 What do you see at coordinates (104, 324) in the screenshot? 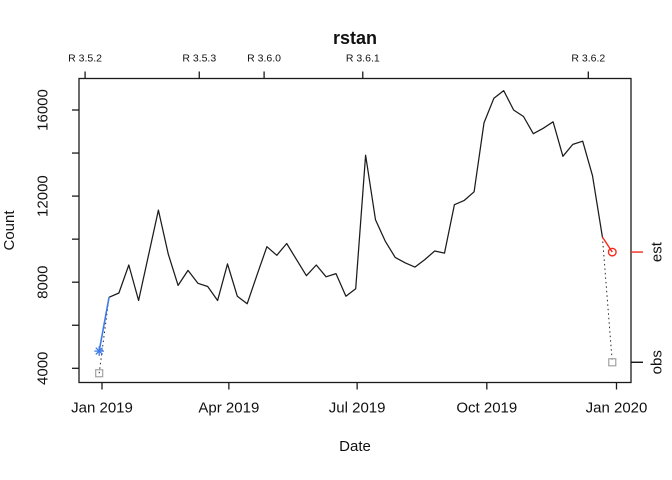
I see `estimate-start-segment` at bounding box center [104, 324].